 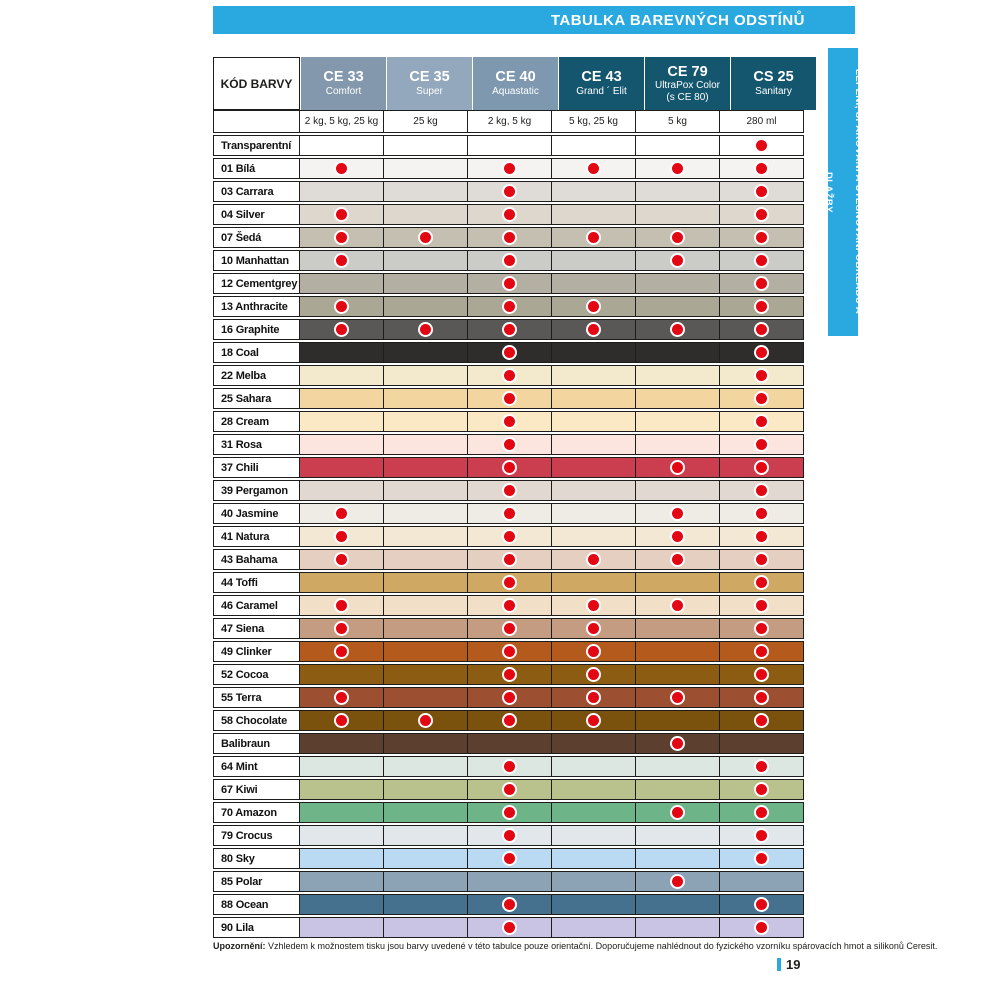 What do you see at coordinates (239, 946) in the screenshot?
I see `footnote-label: Upozornění:` at bounding box center [239, 946].